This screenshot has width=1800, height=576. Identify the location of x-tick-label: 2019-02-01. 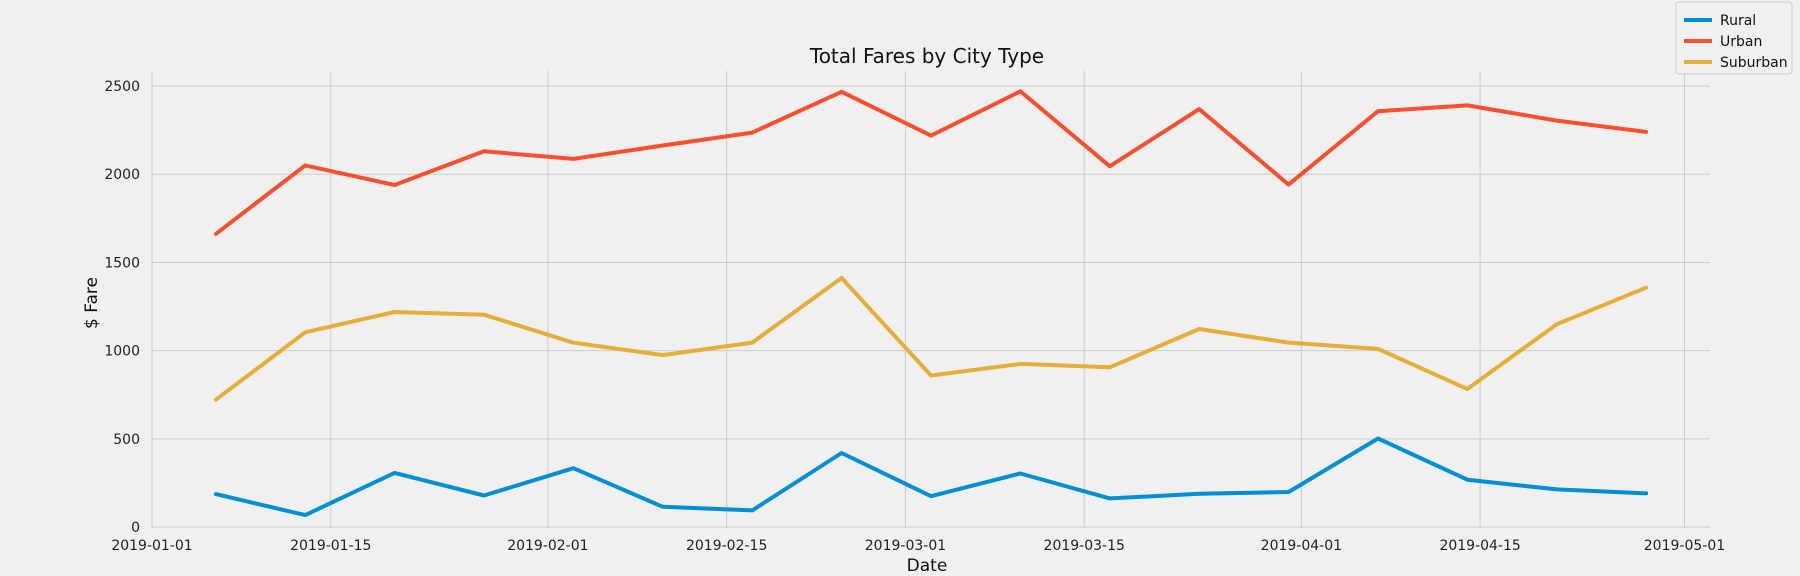
(547, 546).